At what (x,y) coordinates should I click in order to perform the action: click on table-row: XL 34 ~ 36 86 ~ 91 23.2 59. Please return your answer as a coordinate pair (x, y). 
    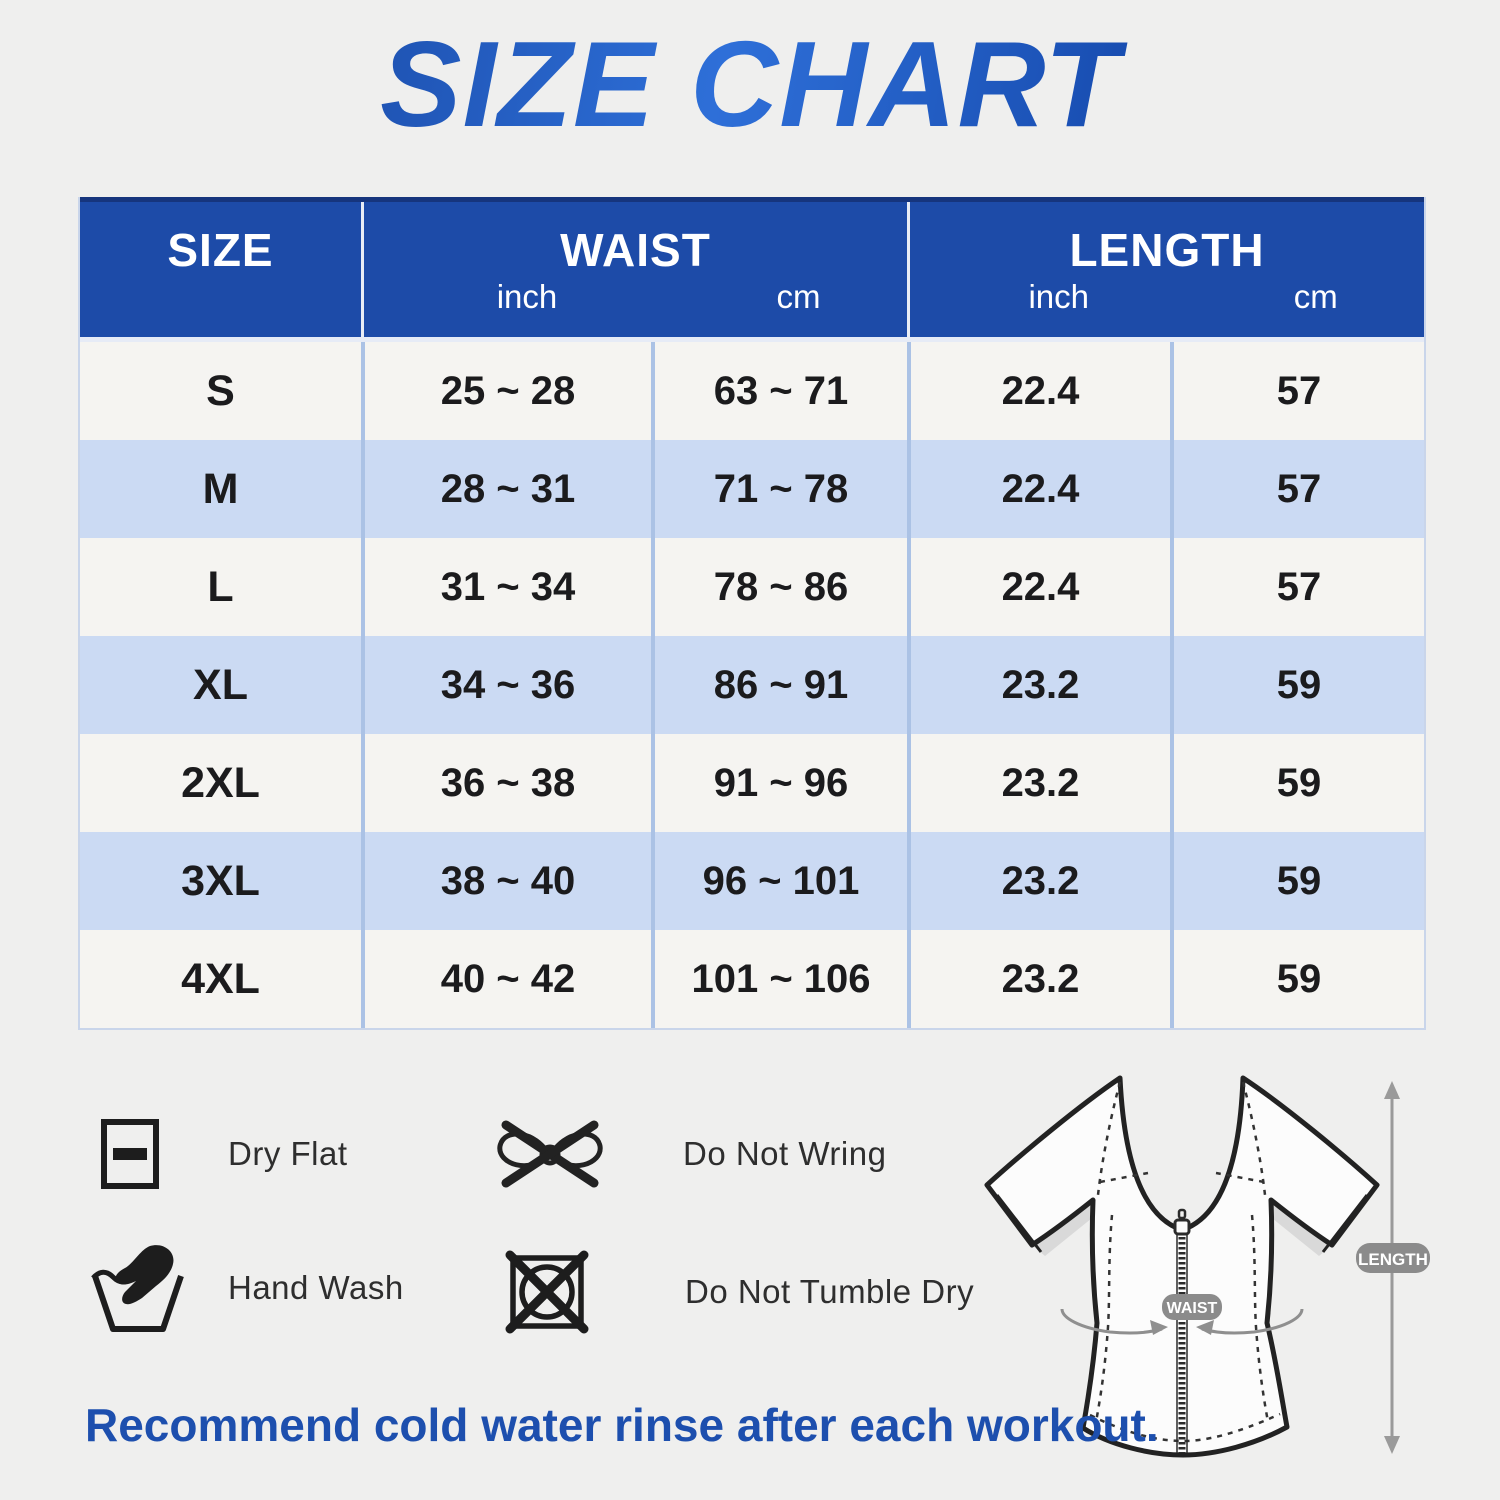
    Looking at the image, I should click on (752, 685).